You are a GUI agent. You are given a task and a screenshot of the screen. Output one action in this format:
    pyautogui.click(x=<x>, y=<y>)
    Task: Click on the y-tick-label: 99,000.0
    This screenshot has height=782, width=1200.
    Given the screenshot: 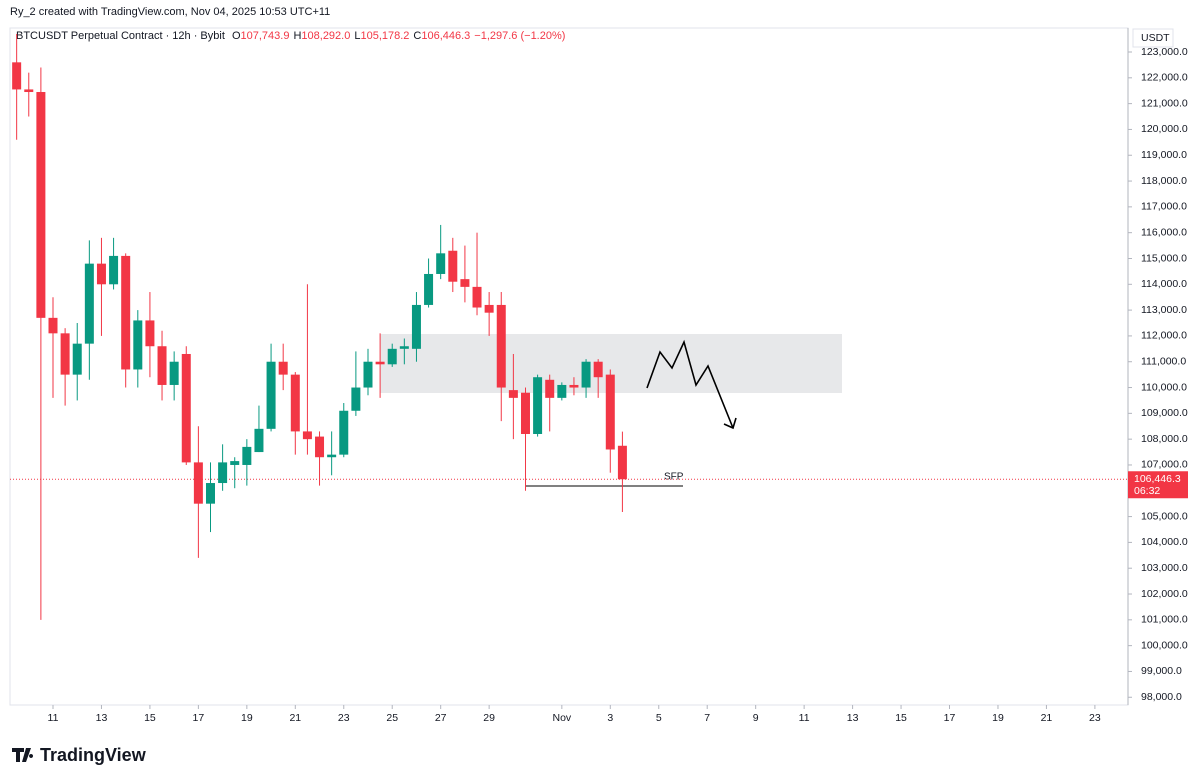 What is the action you would take?
    pyautogui.click(x=1161, y=671)
    